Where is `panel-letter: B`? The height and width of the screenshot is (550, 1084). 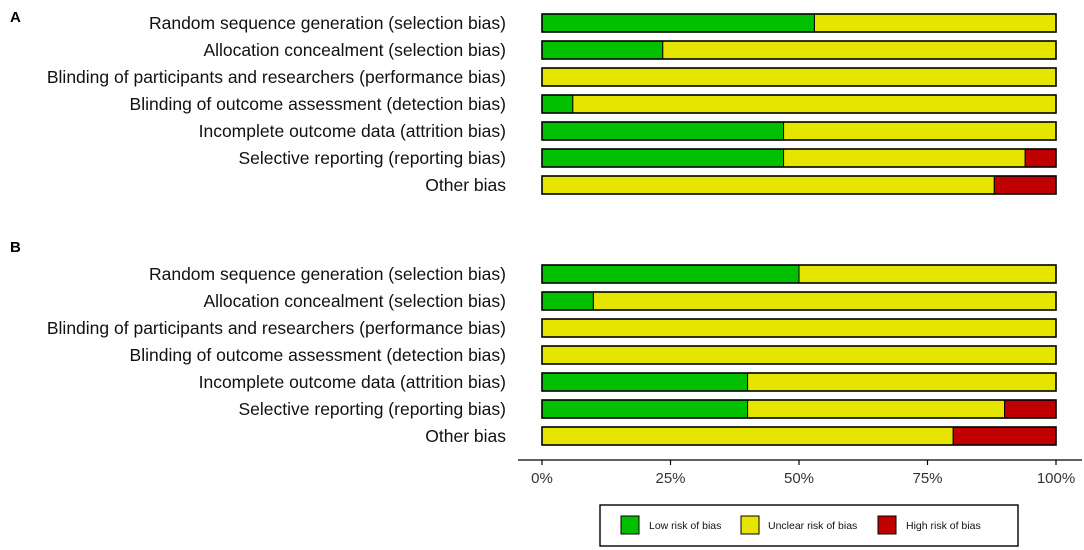 panel-letter: B is located at coordinates (15, 247).